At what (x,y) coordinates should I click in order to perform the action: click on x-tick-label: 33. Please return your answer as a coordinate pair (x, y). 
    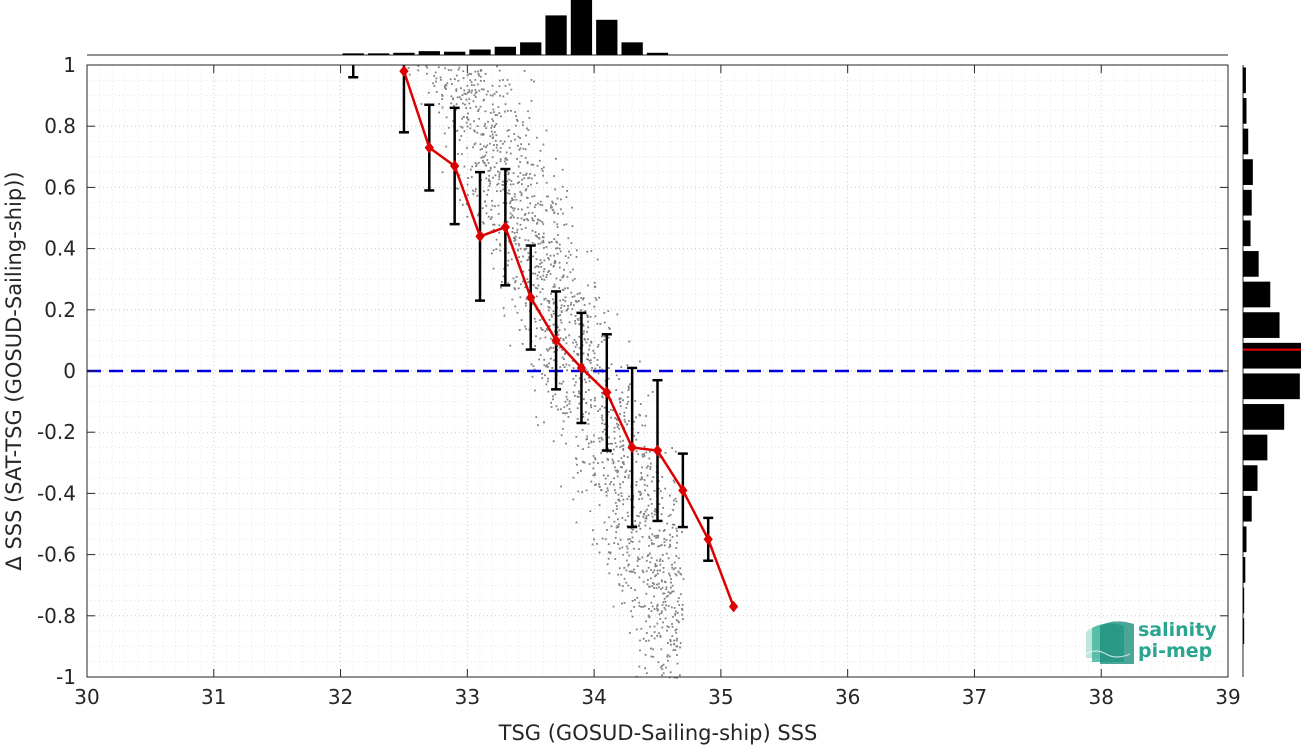
    Looking at the image, I should click on (467, 697).